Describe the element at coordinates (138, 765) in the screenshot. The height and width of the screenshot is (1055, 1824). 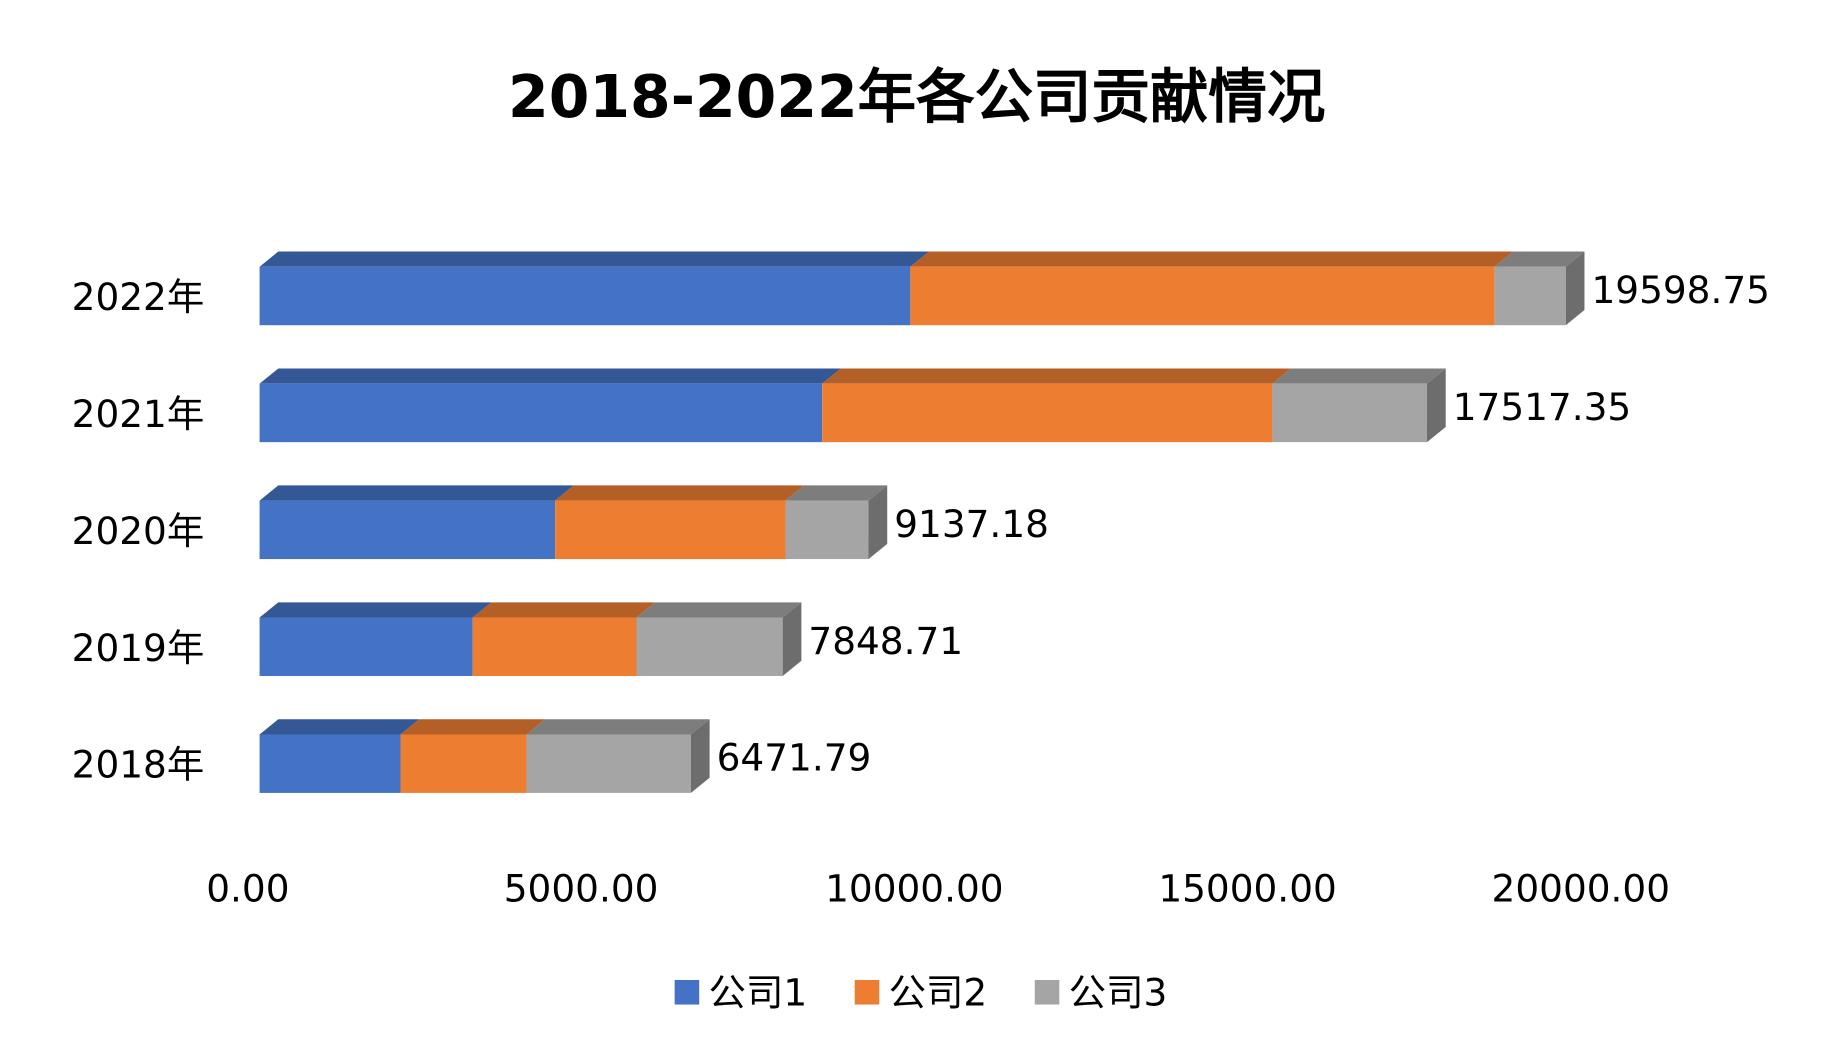
I see `category-label: 2018年` at that location.